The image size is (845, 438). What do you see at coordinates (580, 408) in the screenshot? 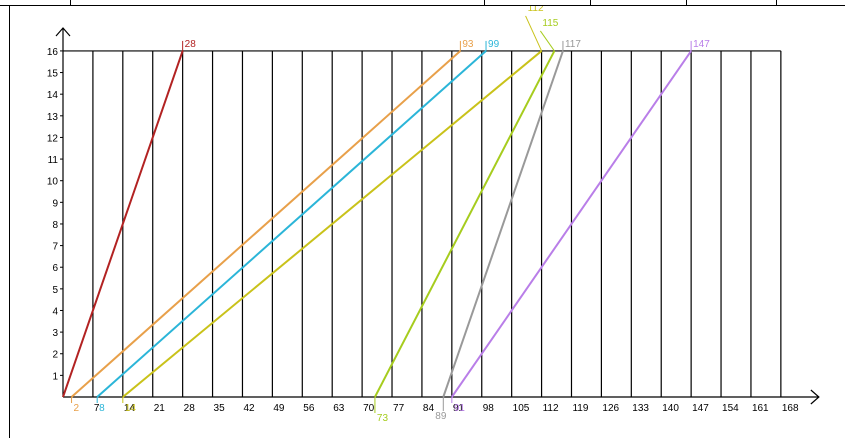
I see `x-tick-label-119: 119` at bounding box center [580, 408].